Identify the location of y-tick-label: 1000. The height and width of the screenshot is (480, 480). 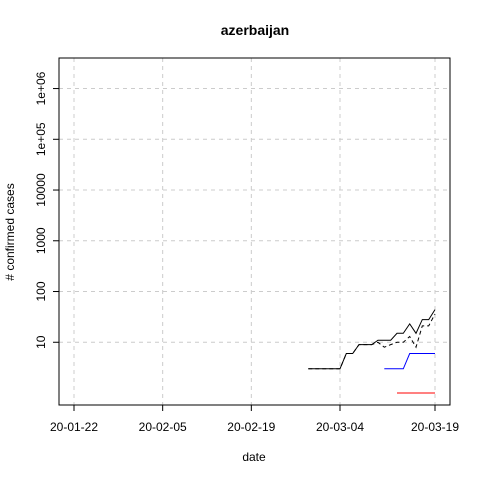
(41, 240).